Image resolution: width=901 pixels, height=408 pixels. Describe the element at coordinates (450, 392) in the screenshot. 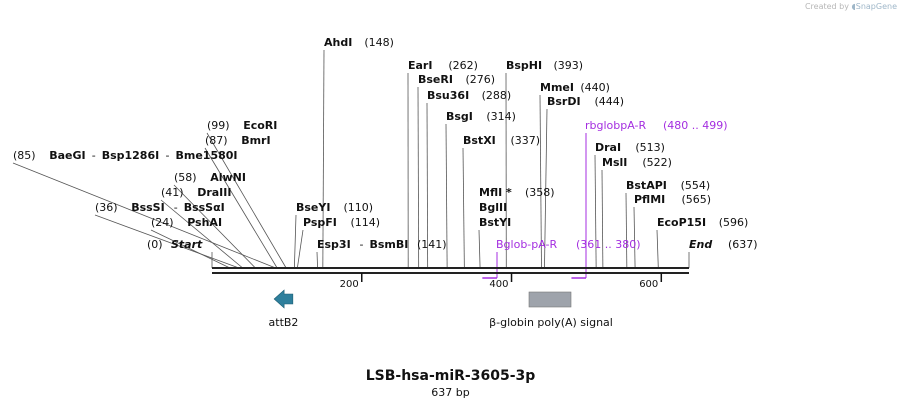

I see `map-length: 637 bp` at that location.